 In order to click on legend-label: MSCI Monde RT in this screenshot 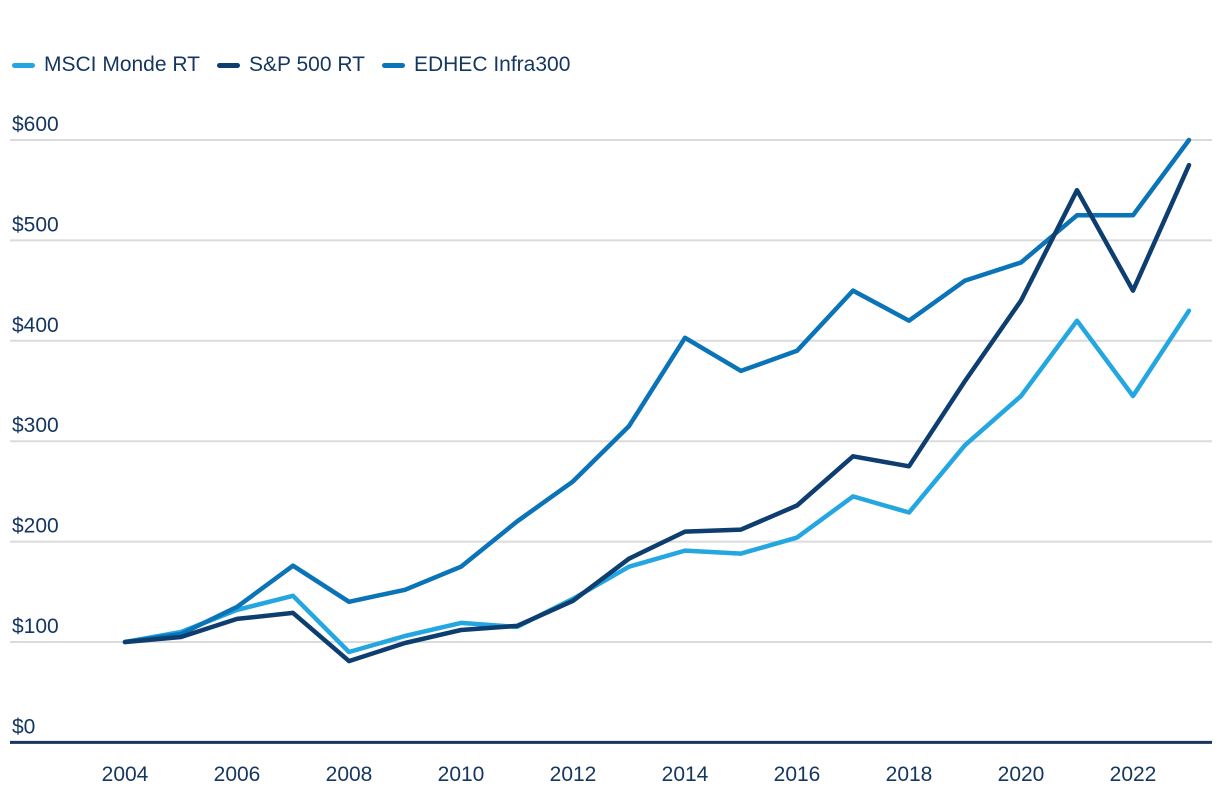, I will do `click(122, 64)`.